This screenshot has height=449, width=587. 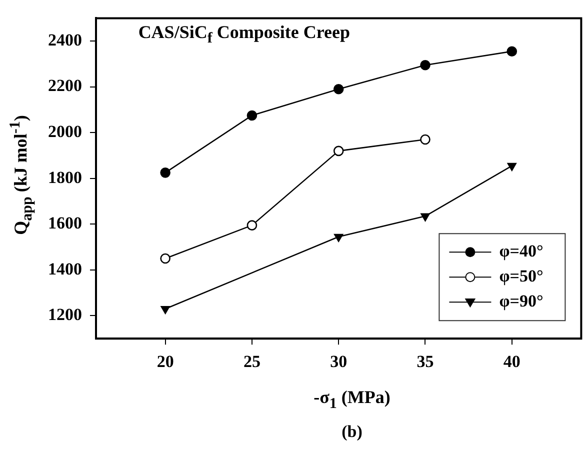 I want to click on y-tick-label: 1200, so click(x=65, y=314).